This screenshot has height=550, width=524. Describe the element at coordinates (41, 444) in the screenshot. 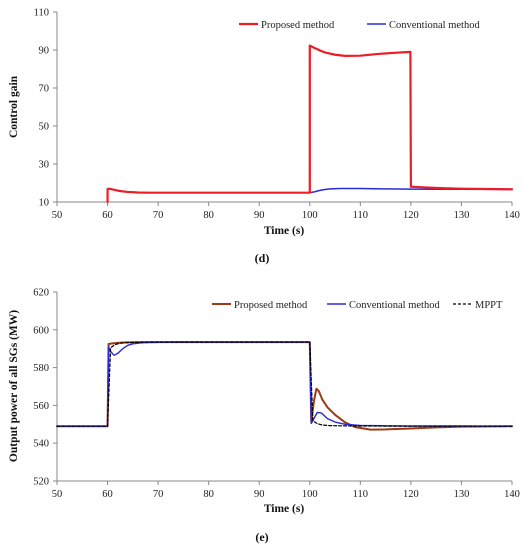

I see `y-tick-label: 540` at that location.